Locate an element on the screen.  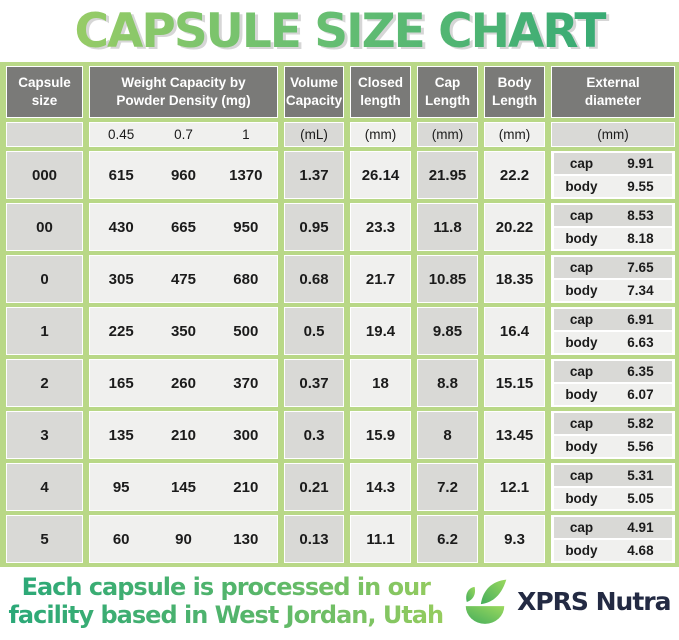
weight-values: 95 145 210 is located at coordinates (183, 487).